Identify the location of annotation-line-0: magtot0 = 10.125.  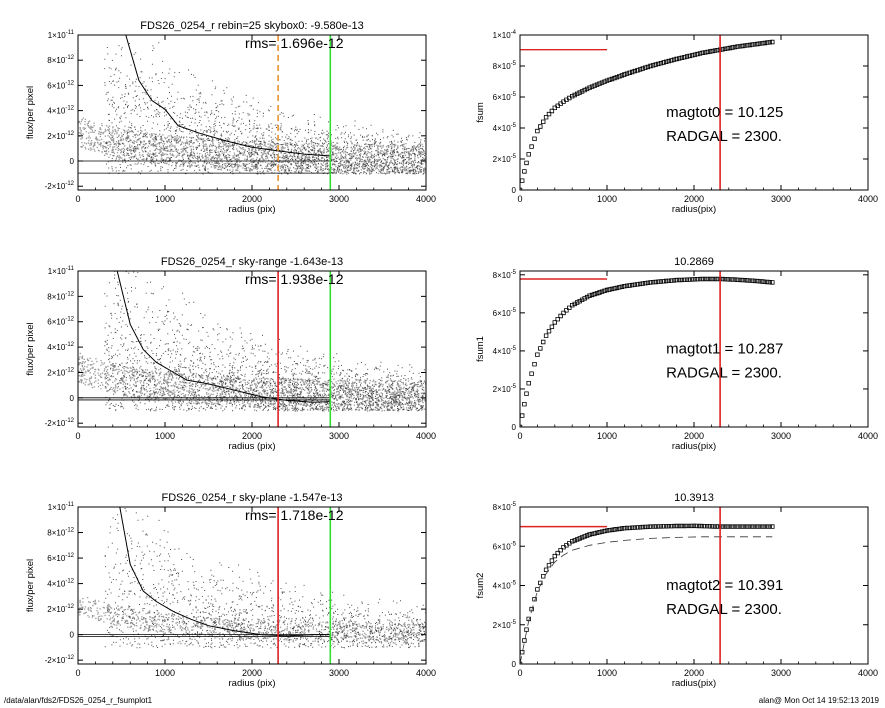
(724, 112).